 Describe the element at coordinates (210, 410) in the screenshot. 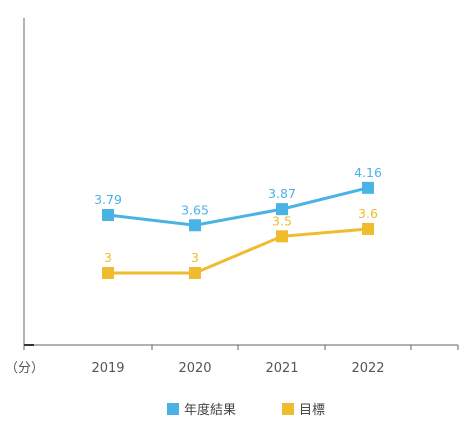

I see `legend-label: 年度結果` at that location.